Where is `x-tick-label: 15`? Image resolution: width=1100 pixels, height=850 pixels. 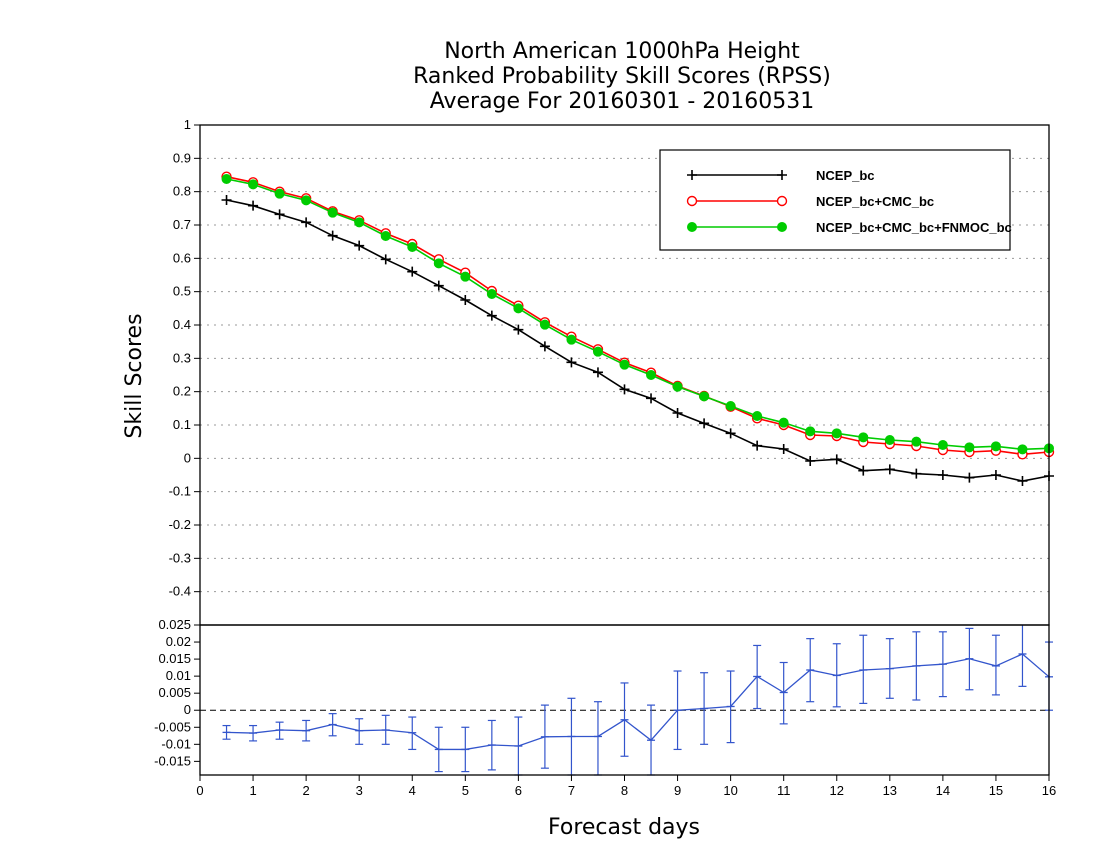 x-tick-label: 15 is located at coordinates (996, 790).